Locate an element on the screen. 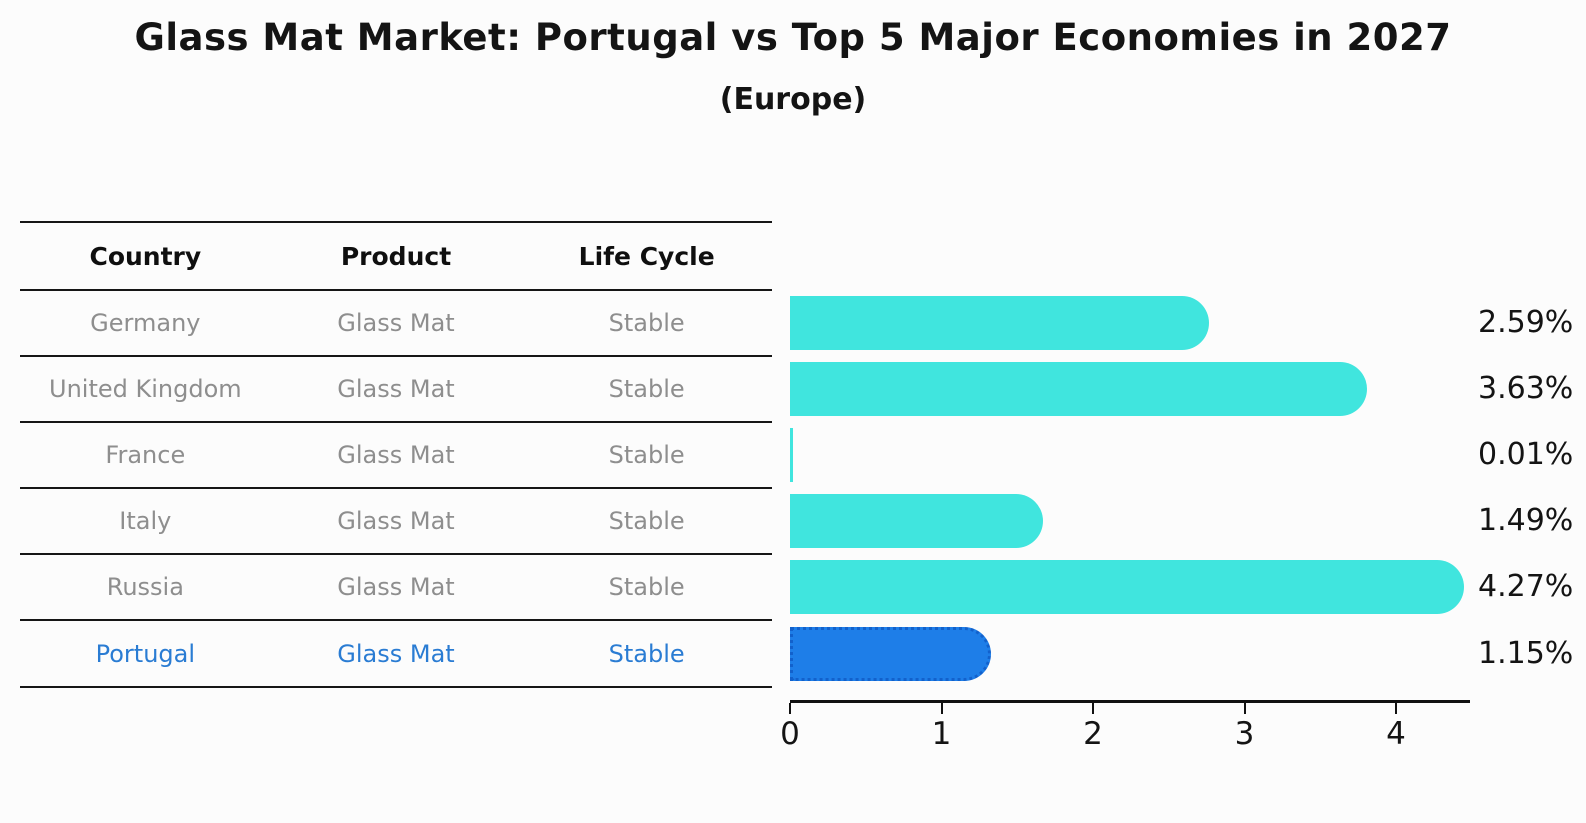 The image size is (1586, 823). cell-country: Germany is located at coordinates (145, 323).